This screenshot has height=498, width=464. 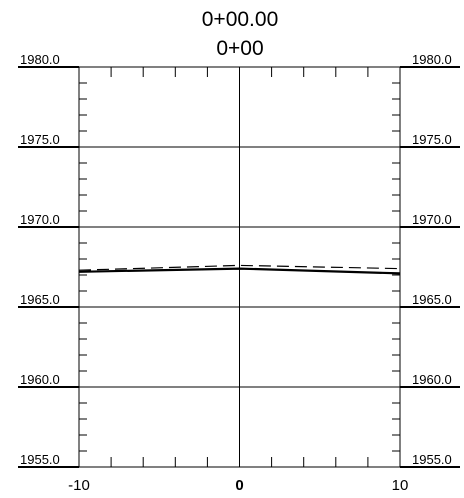 I want to click on y-tick-label-right: 1980.0, so click(x=432, y=59).